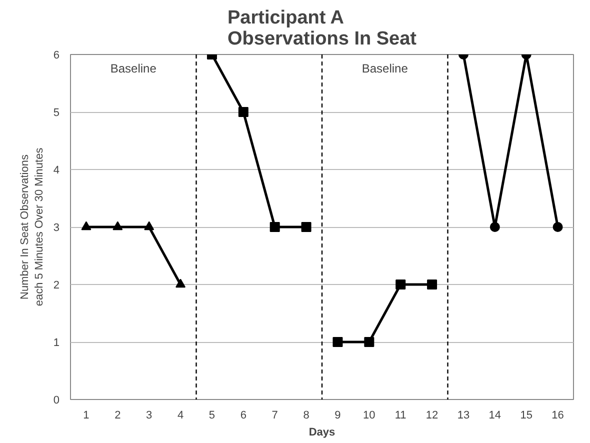 The width and height of the screenshot is (590, 443). I want to click on x-tick-label: 3, so click(149, 416).